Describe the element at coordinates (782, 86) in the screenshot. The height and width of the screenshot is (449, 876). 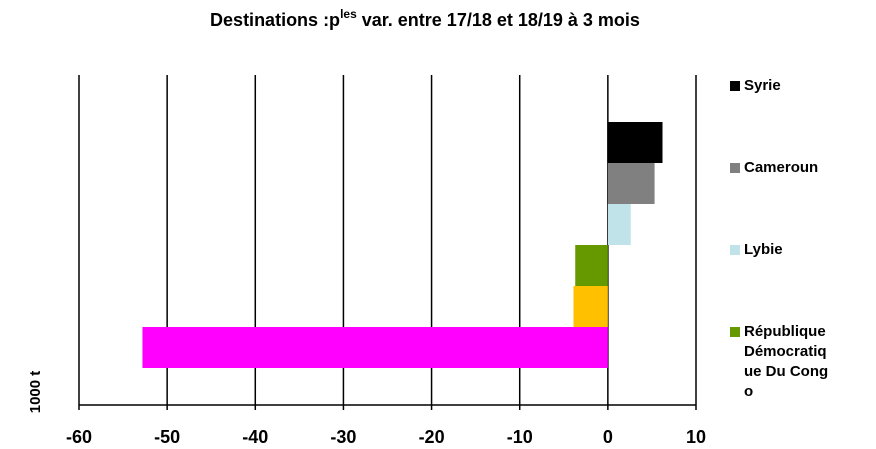
I see `legend-item: Syrie` at that location.